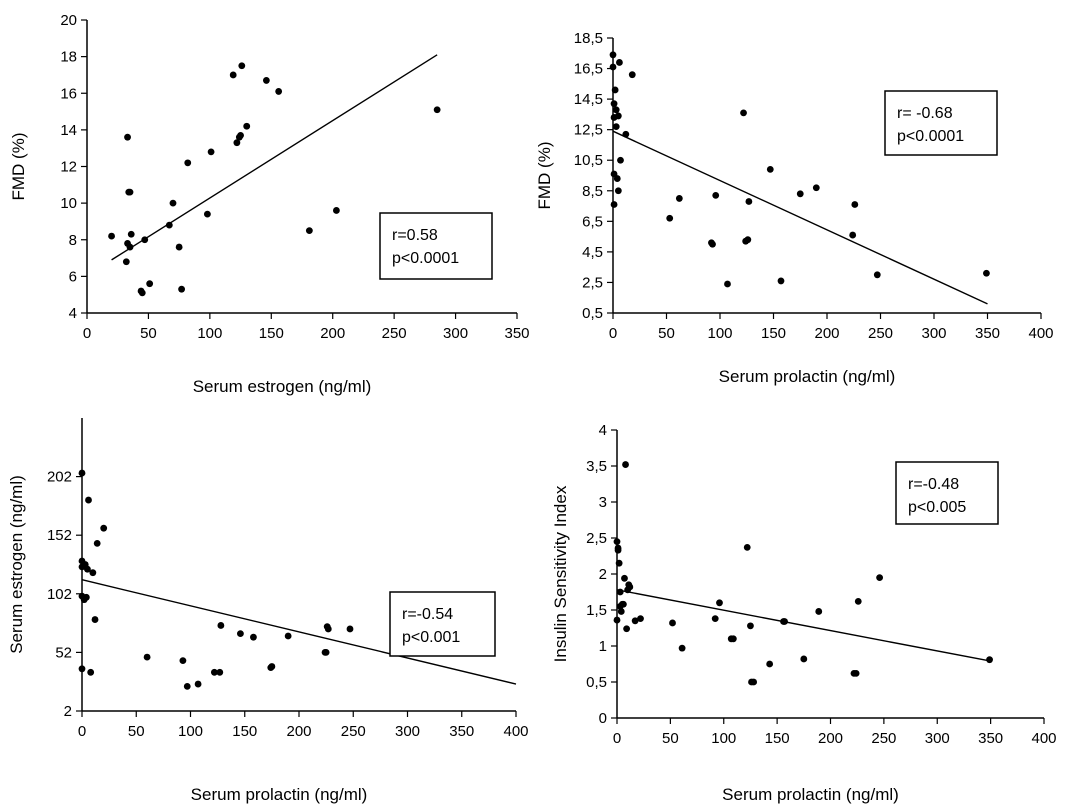 This screenshot has width=1065, height=804. Describe the element at coordinates (592, 191) in the screenshot. I see `y-tick-label: 8,5` at that location.